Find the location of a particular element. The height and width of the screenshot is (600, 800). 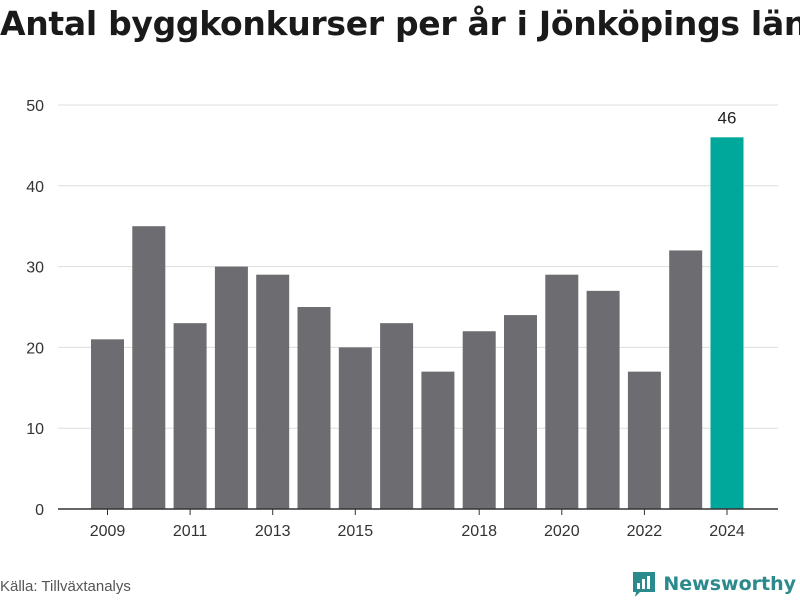

data-labels: 46 is located at coordinates (727, 117).